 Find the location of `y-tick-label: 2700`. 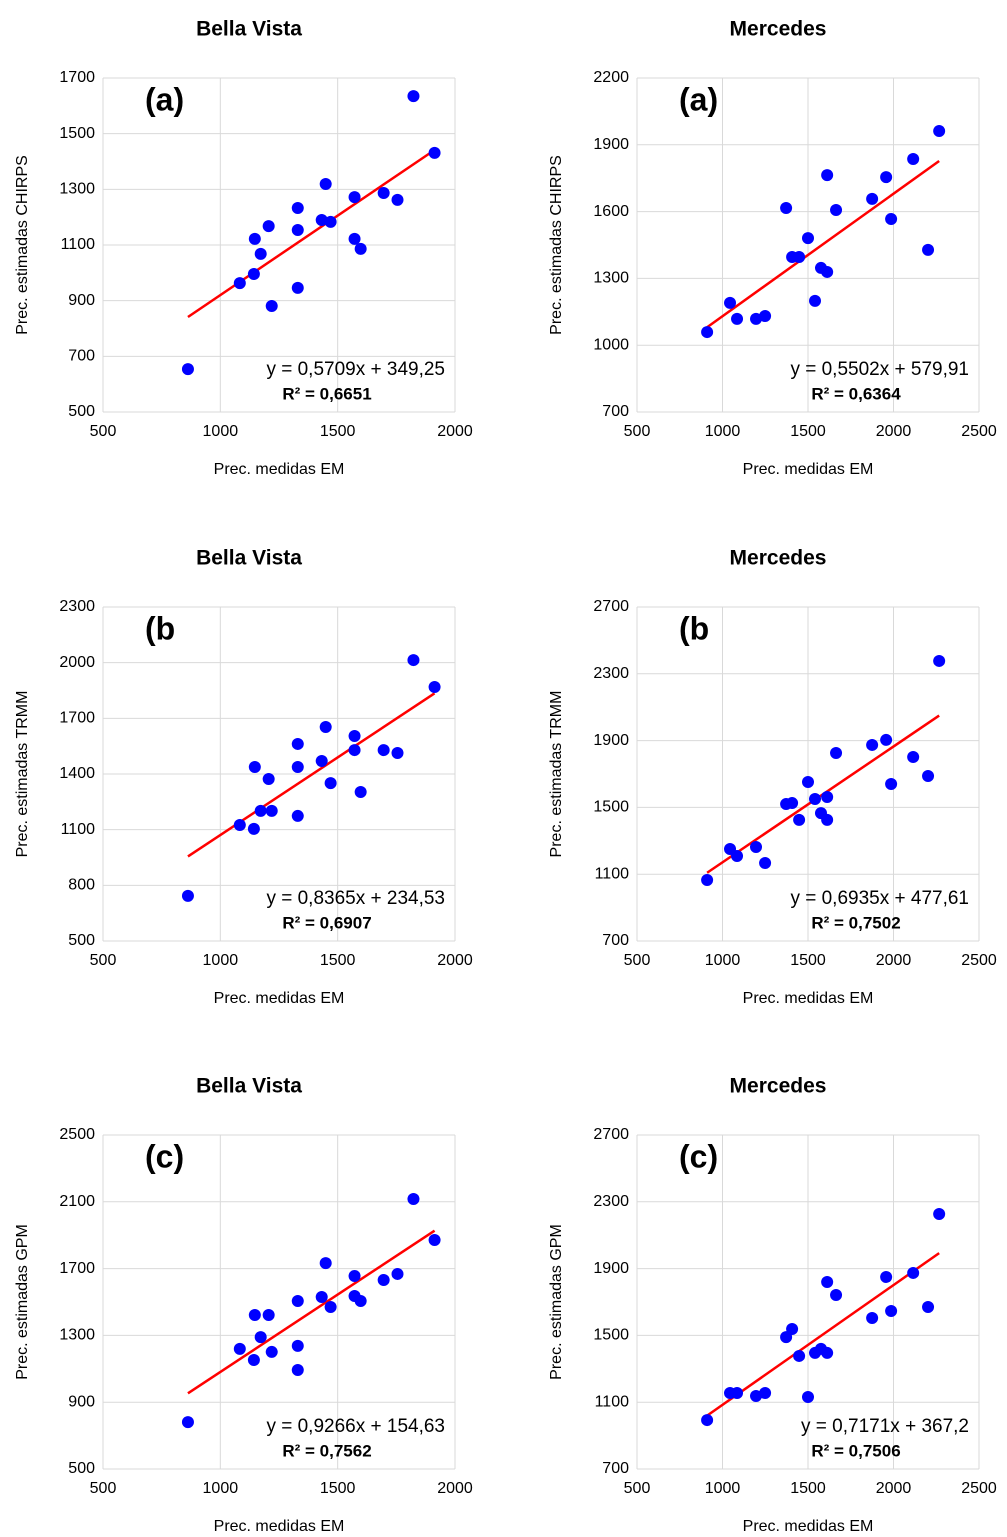

y-tick-label: 2700 is located at coordinates (611, 1134).